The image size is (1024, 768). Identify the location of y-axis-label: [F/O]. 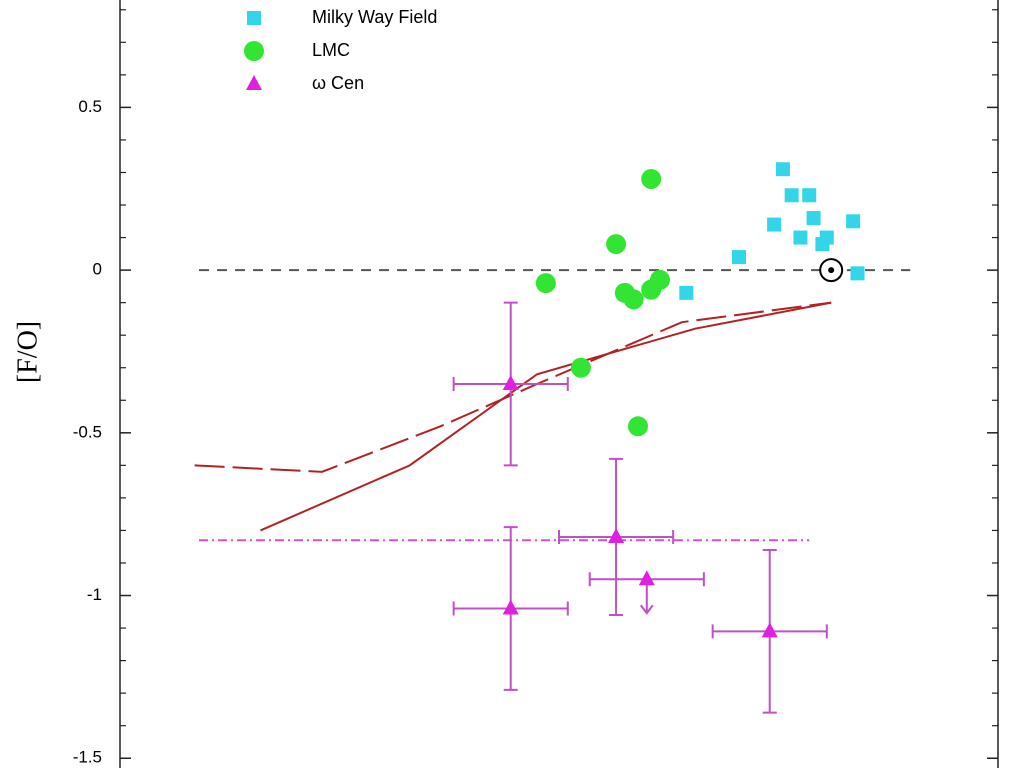
(27, 352).